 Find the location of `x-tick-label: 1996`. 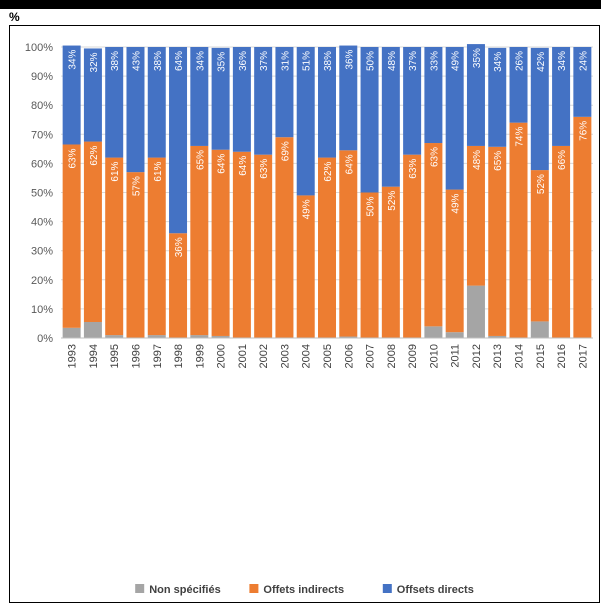

x-tick-label: 1996 is located at coordinates (136, 356).